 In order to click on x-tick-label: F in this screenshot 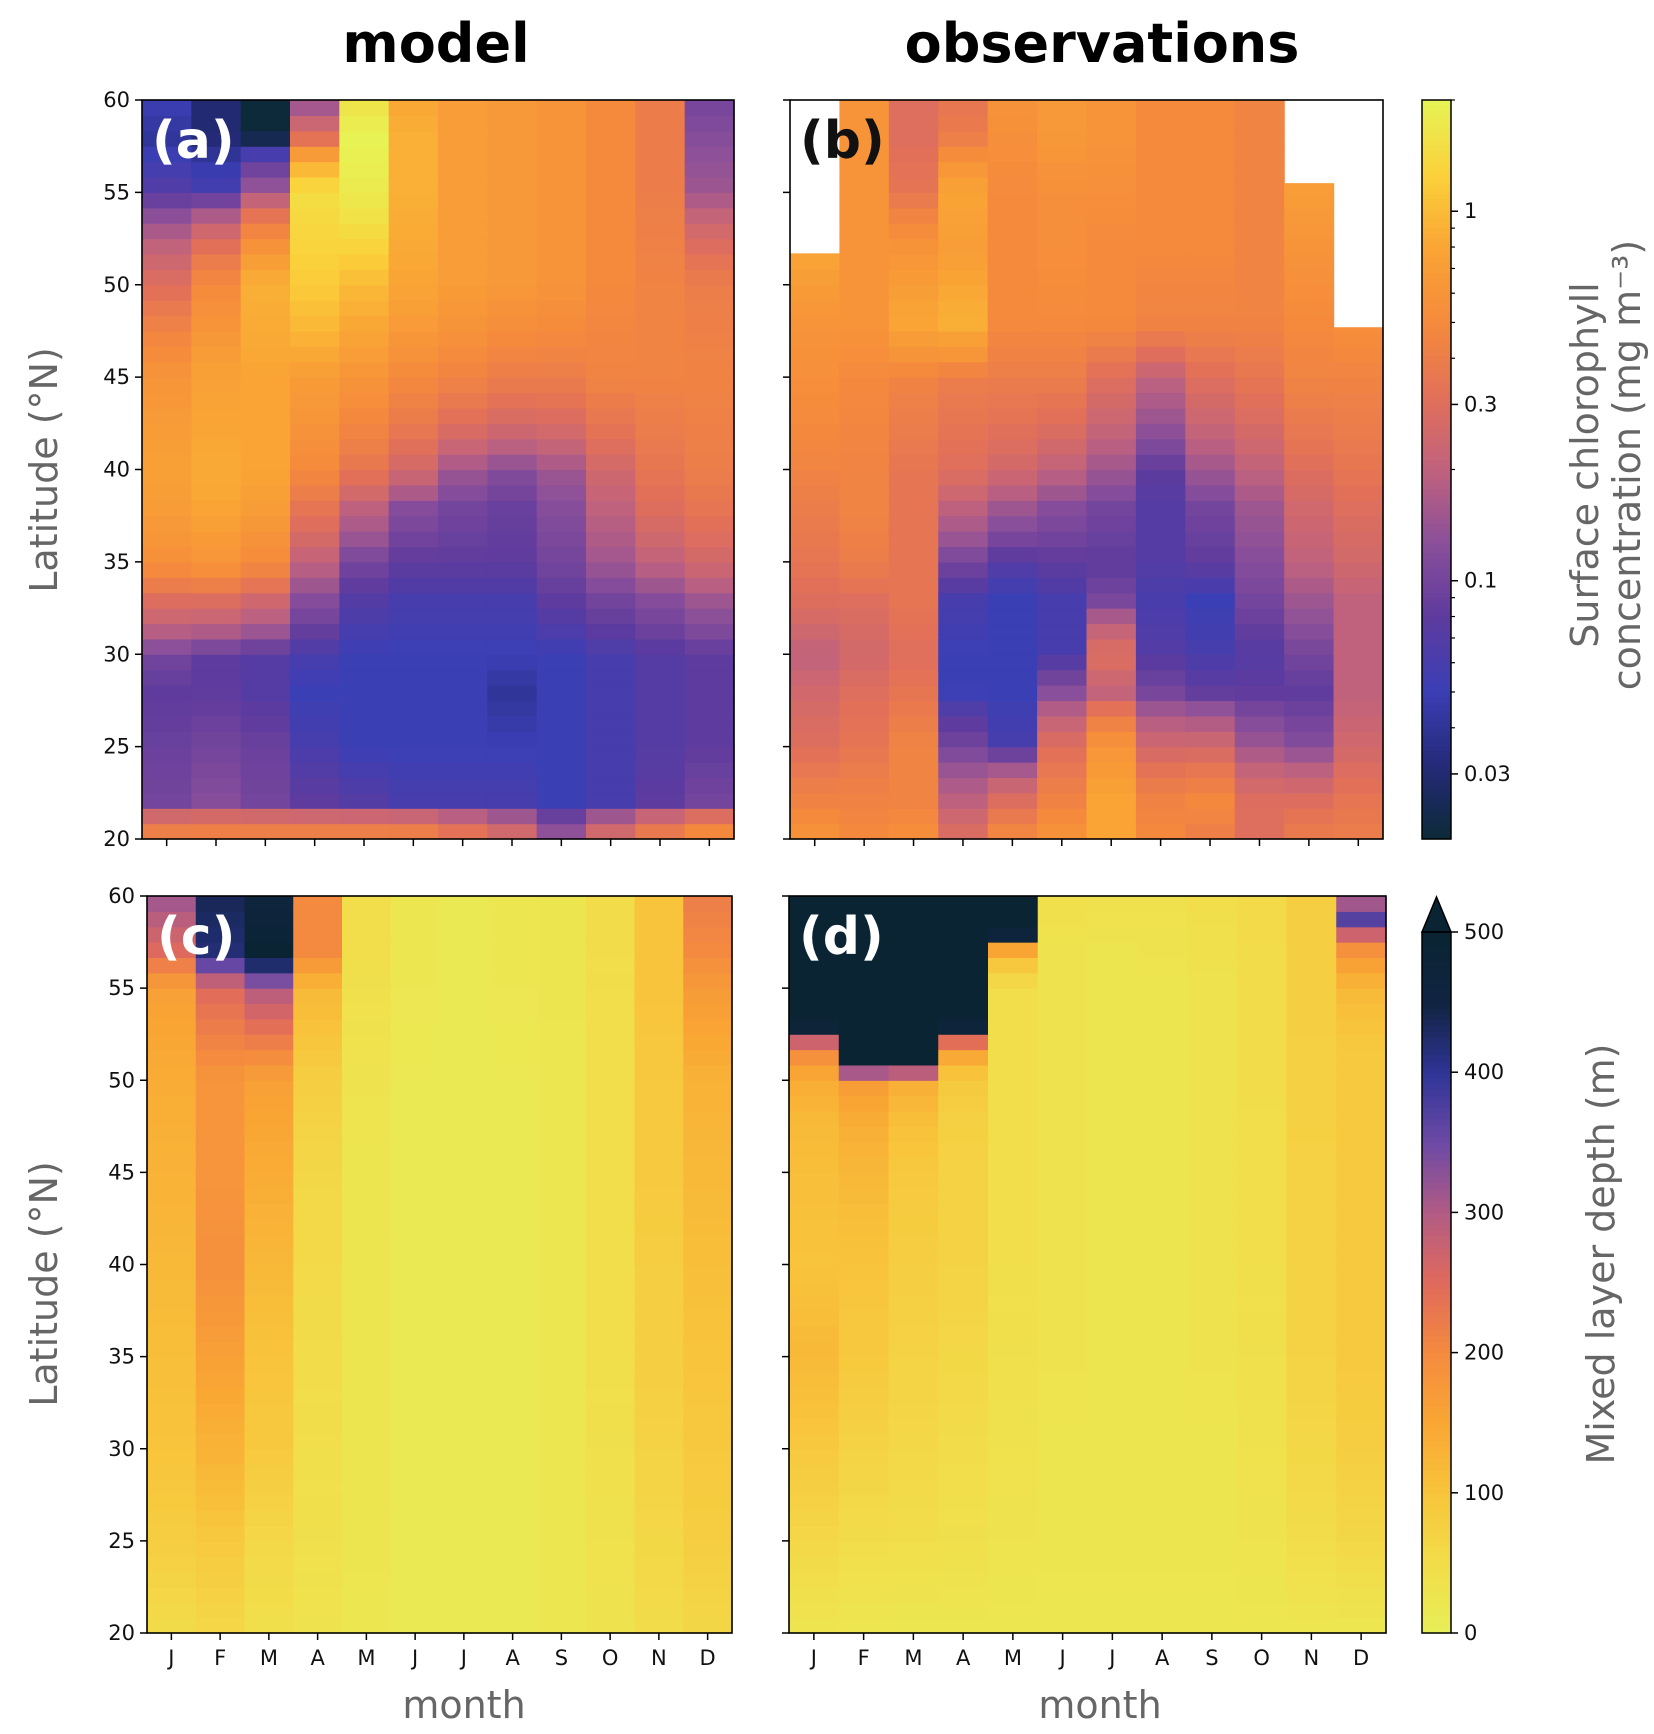, I will do `click(220, 1658)`.